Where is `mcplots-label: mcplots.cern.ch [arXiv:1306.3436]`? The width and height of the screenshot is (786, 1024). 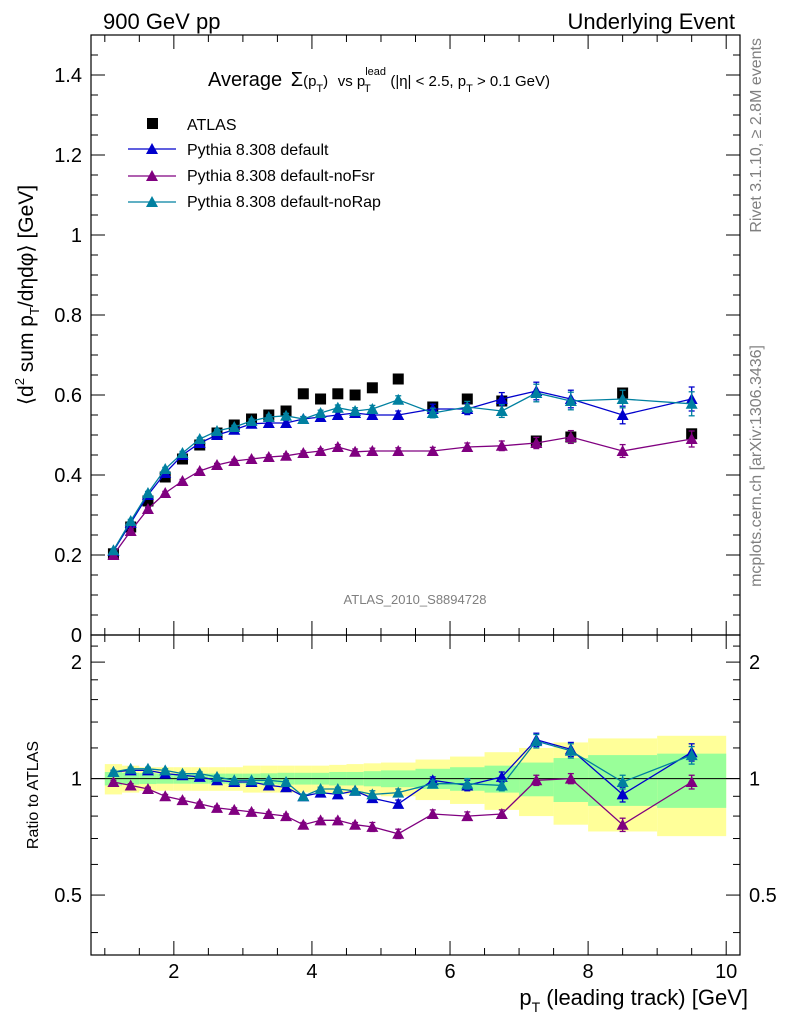
mcplots-label: mcplots.cern.ch [arXiv:1306.3436] is located at coordinates (756, 466).